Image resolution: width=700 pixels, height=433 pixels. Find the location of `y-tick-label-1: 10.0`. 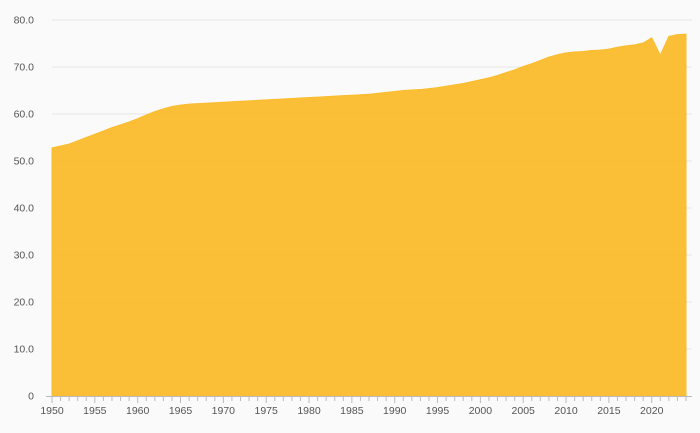

y-tick-label-1: 10.0 is located at coordinates (24, 350).